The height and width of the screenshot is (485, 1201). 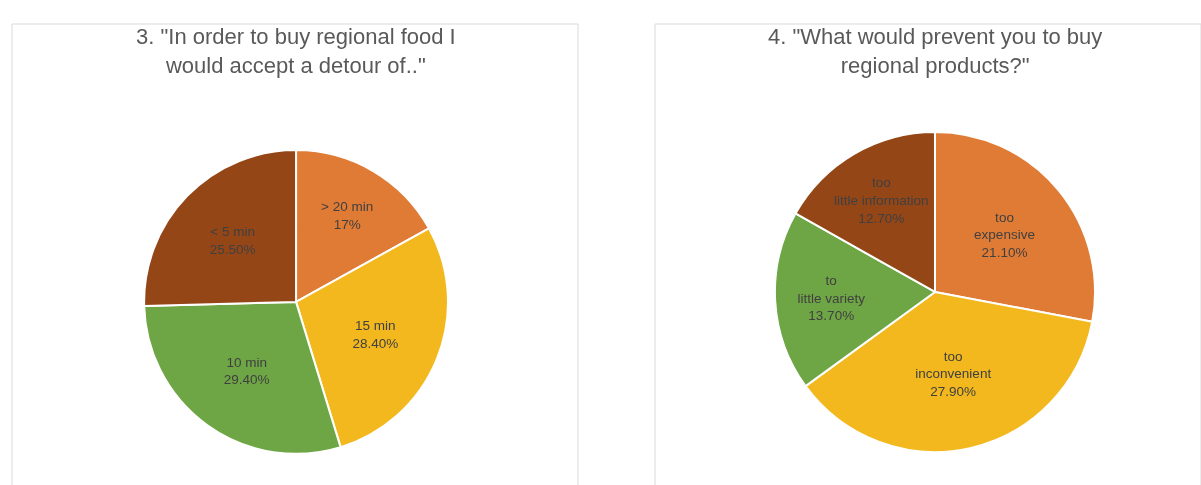 I want to click on chart-title: 3. "In order to buy regional food I would accept a detour of..", so click(x=296, y=51).